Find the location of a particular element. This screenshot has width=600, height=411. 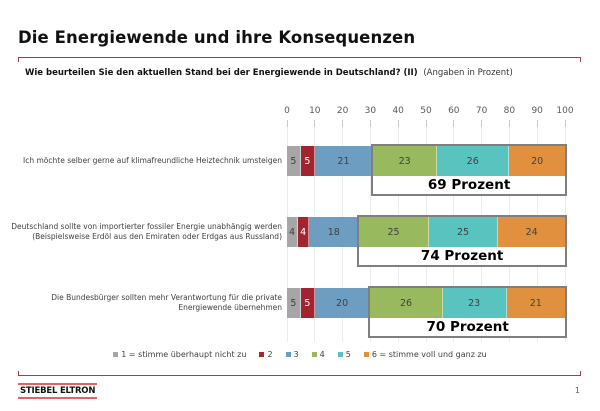

bar-segment-rating-6: 21 is located at coordinates (535, 303).